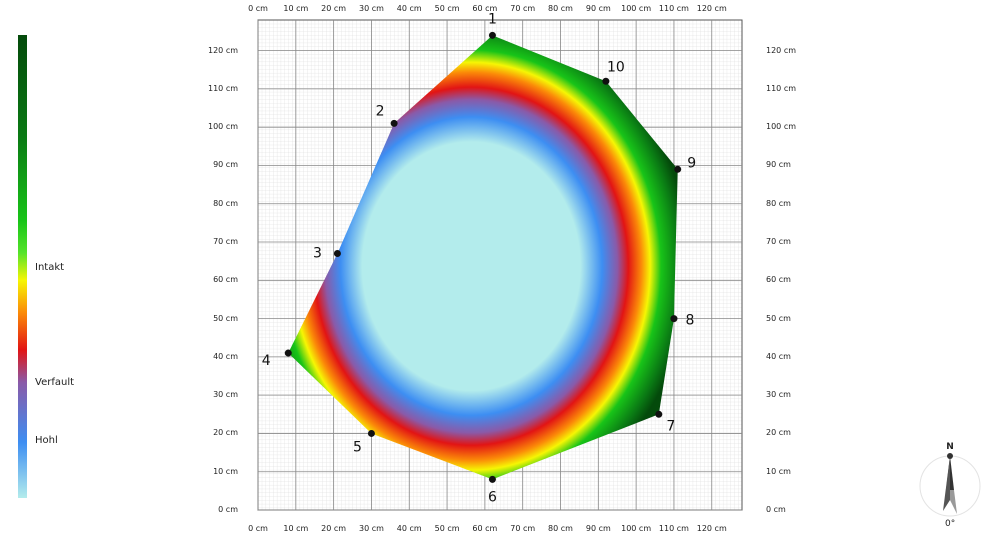 This screenshot has height=535, width=1000. I want to click on compass-north-label: N, so click(950, 447).